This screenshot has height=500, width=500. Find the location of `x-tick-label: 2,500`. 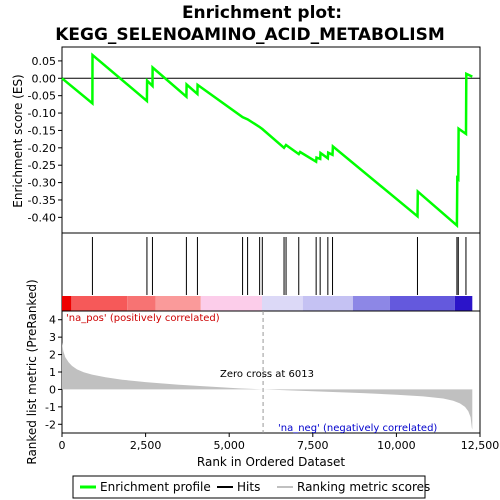

x-tick-label: 2,500 is located at coordinates (146, 445).